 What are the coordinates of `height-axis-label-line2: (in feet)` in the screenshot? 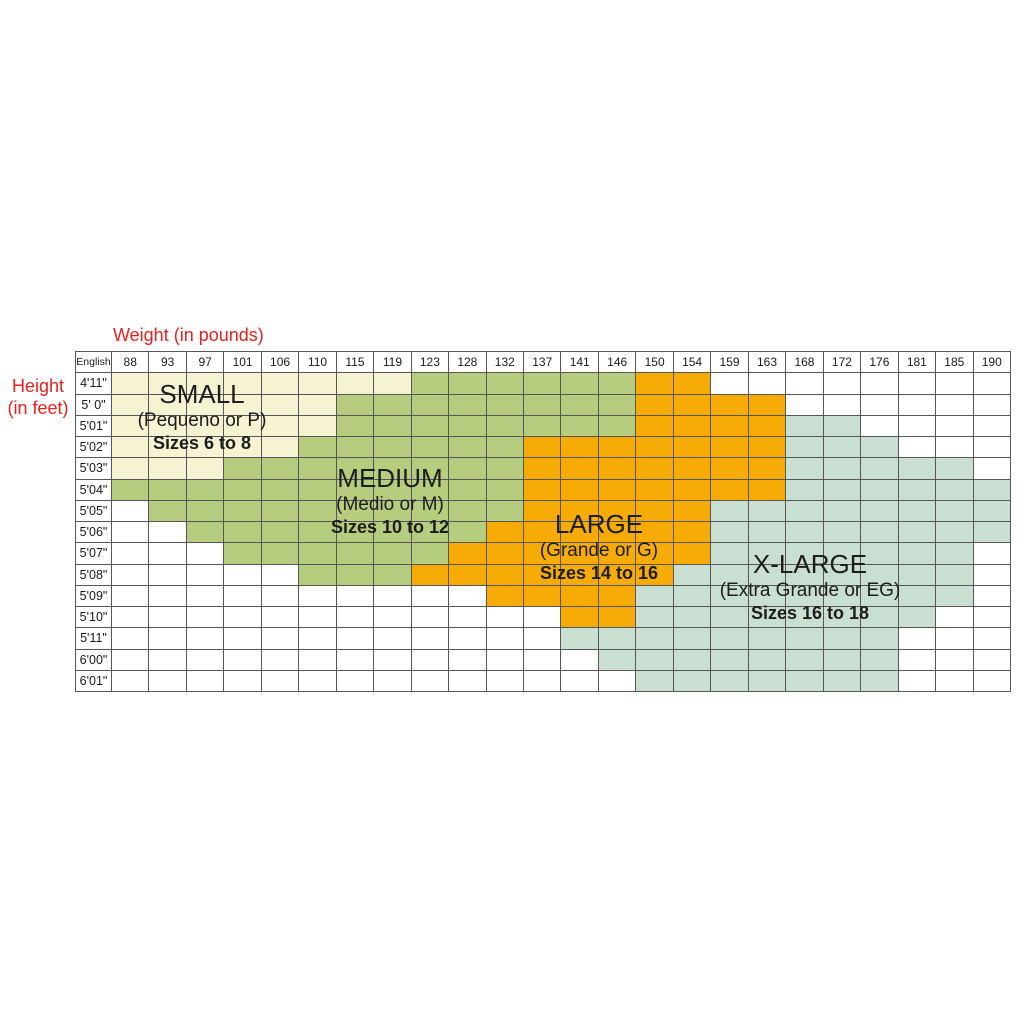 It's located at (38, 408).